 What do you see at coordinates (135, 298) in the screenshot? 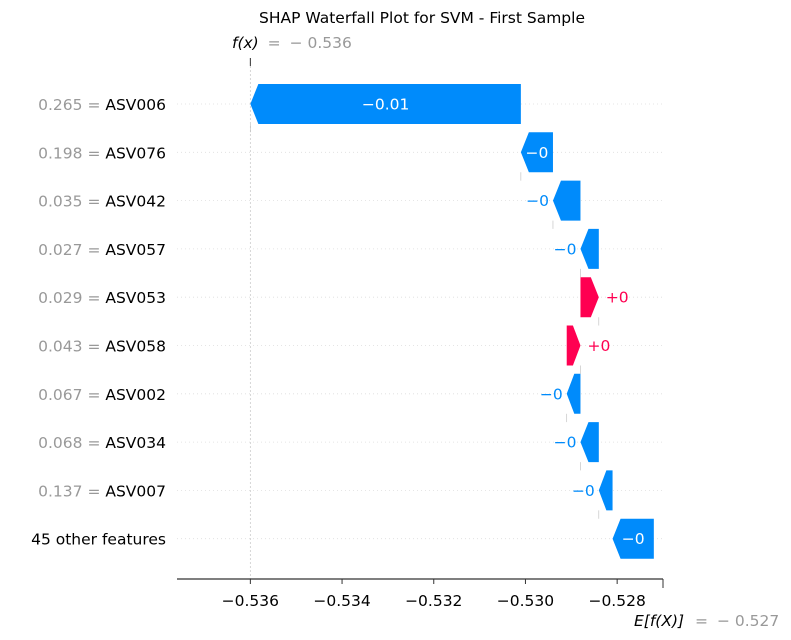
I see `feature-name: ASV053` at bounding box center [135, 298].